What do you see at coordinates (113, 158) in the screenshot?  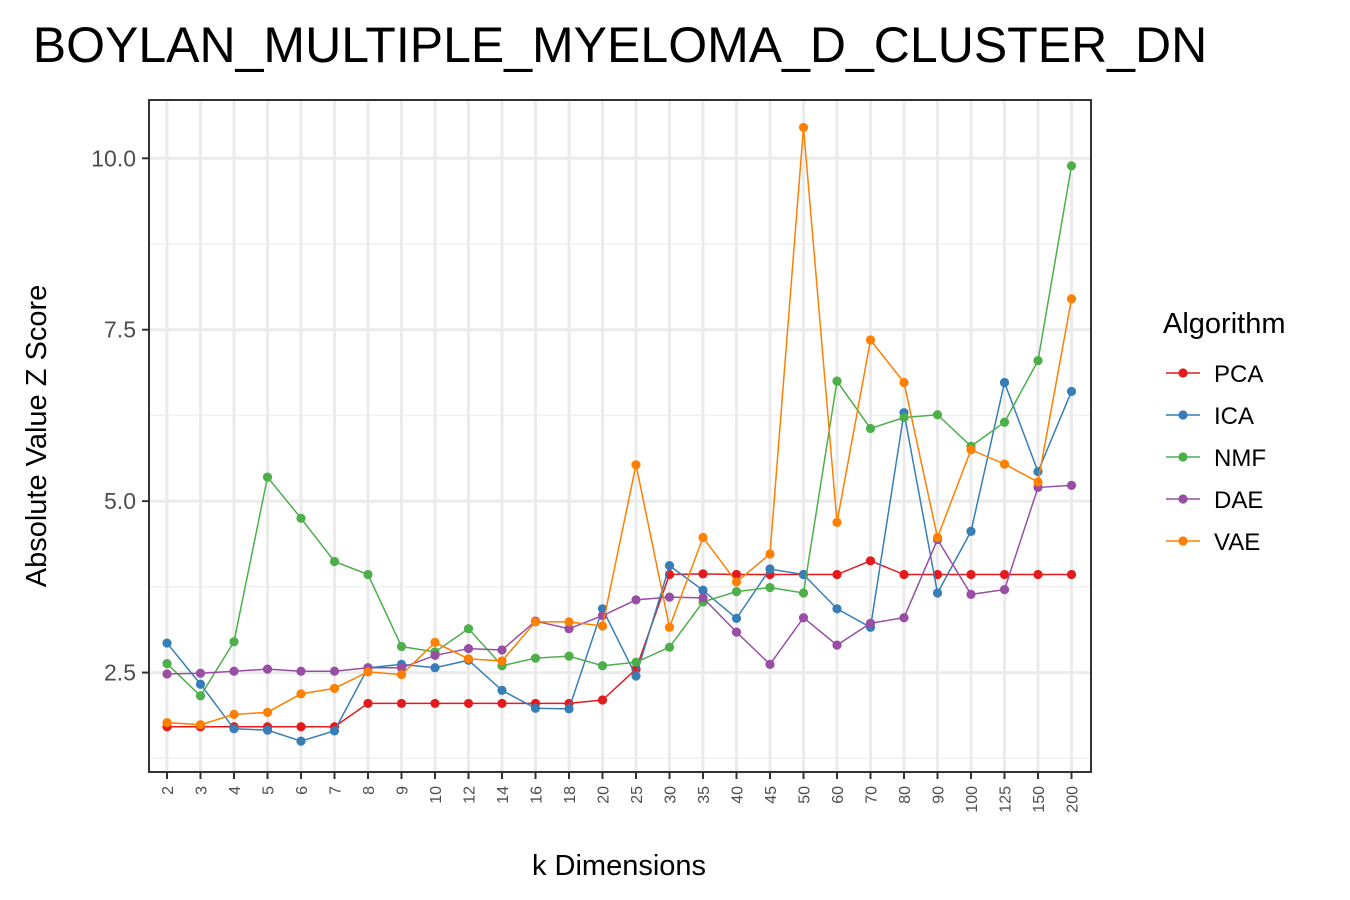 I see `y-tick-label: 10.0` at bounding box center [113, 158].